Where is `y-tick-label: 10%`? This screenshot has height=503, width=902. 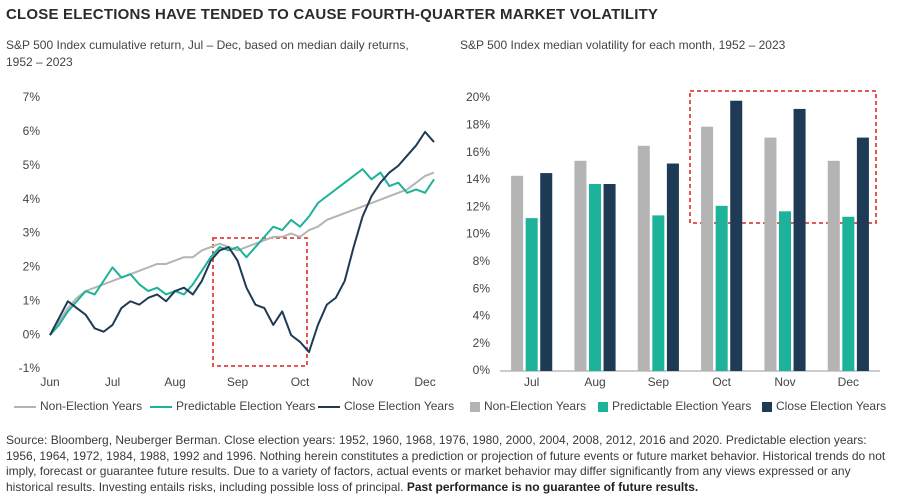
y-tick-label: 10% is located at coordinates (478, 234).